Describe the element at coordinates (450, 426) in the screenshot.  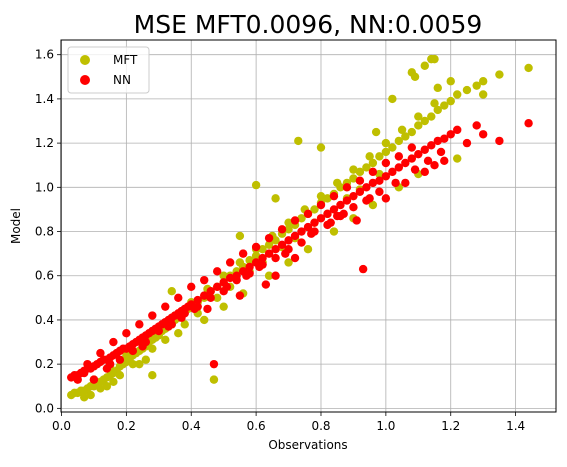
I see `x-tick-label: 1.2` at that location.